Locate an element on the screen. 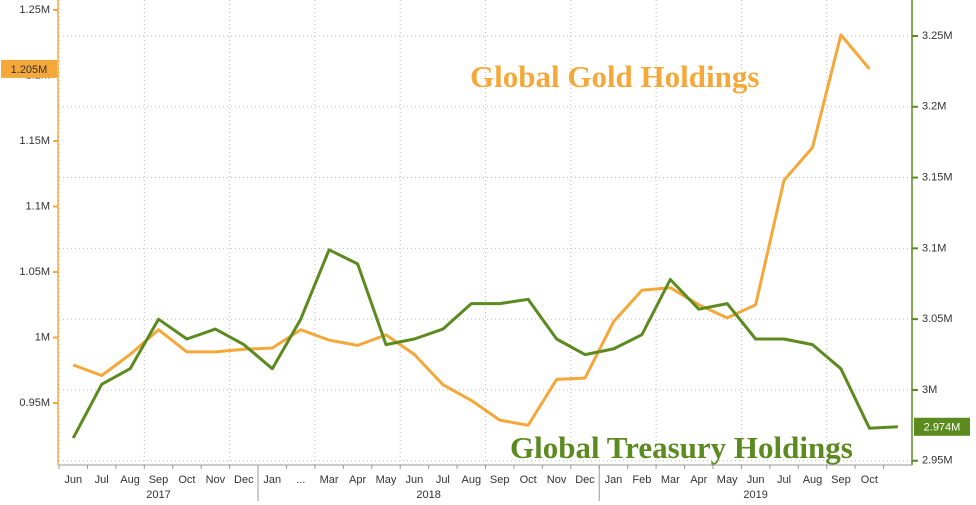 Image resolution: width=976 pixels, height=505 pixels. year-label: 2018 is located at coordinates (428, 495).